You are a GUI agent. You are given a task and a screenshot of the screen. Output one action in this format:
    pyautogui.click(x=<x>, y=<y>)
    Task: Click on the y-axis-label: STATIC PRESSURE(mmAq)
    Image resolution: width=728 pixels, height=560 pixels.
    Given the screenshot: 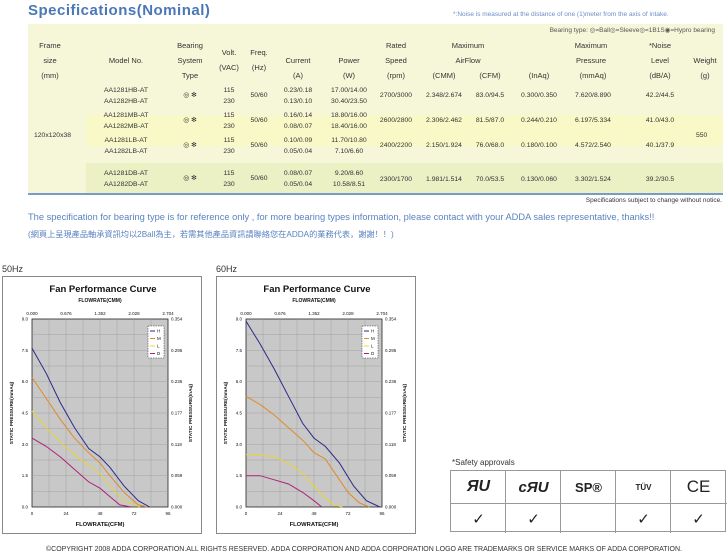 What is the action you would take?
    pyautogui.click(x=12, y=412)
    